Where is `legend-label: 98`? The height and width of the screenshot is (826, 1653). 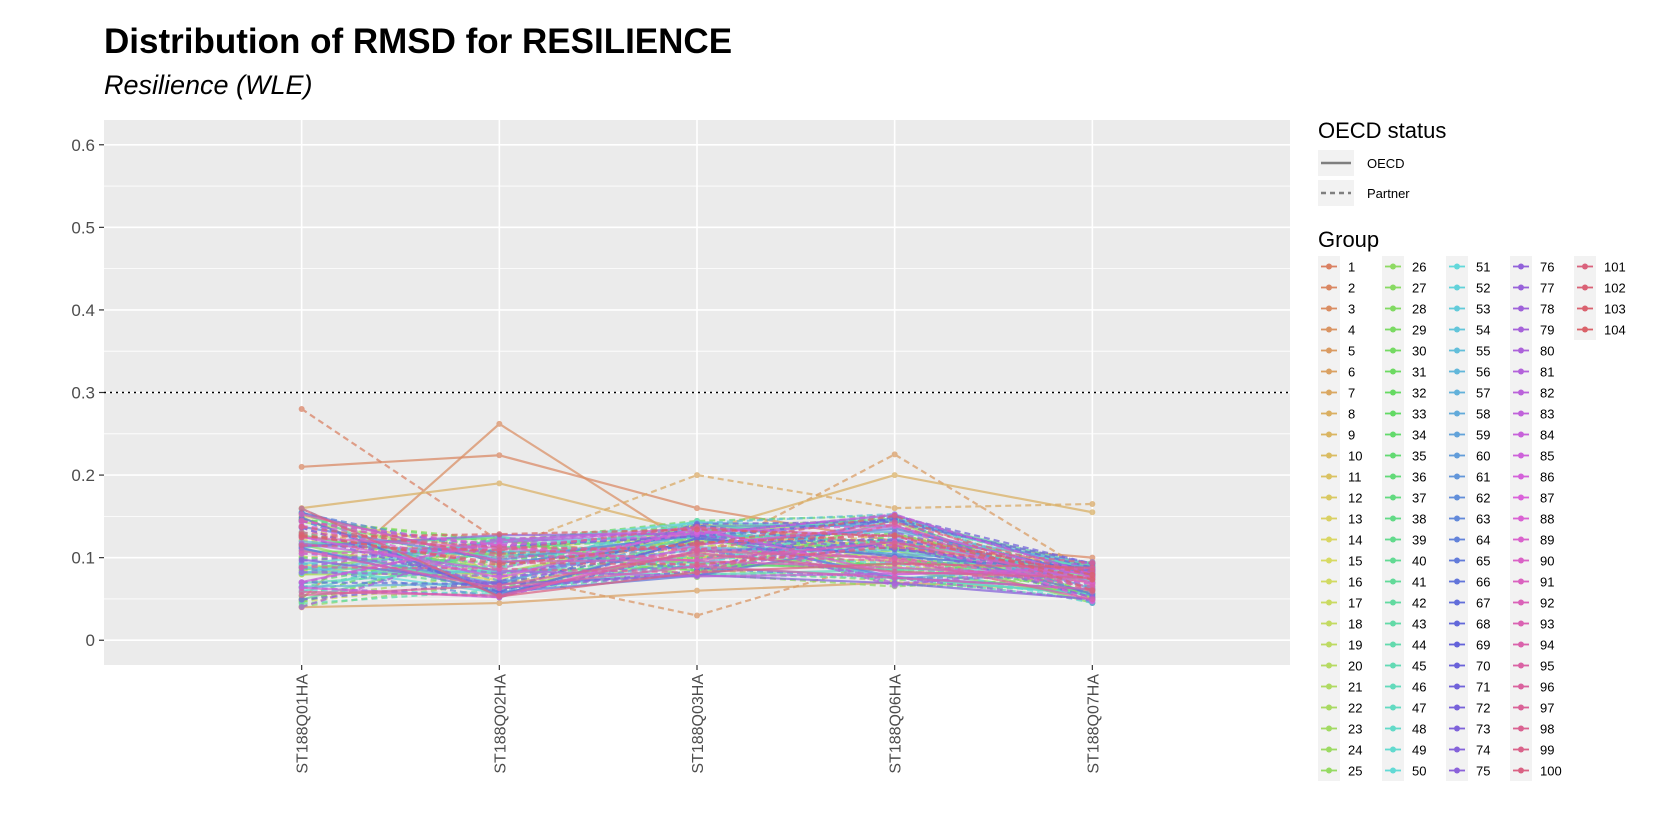
legend-label: 98 is located at coordinates (1547, 729).